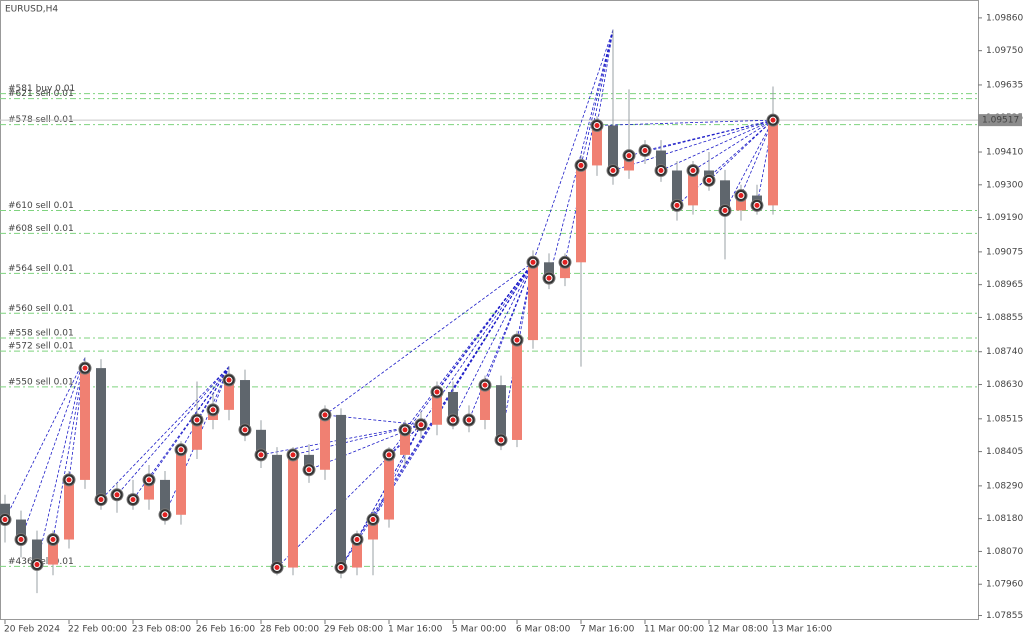  Describe the element at coordinates (32, 630) in the screenshot. I see `x-tick-label: 20 Feb 2024` at that location.